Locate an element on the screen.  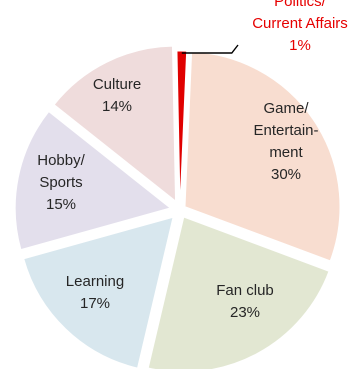
politics-leader-line is located at coordinates (210, 49).